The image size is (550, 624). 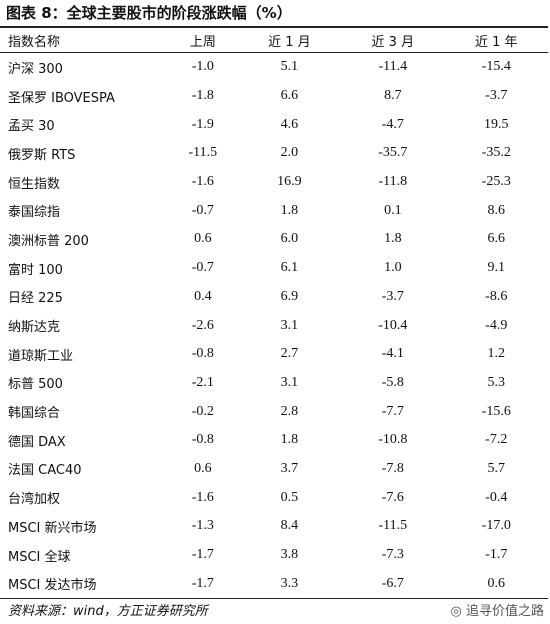 What do you see at coordinates (289, 124) in the screenshot?
I see `cell: 4.6` at bounding box center [289, 124].